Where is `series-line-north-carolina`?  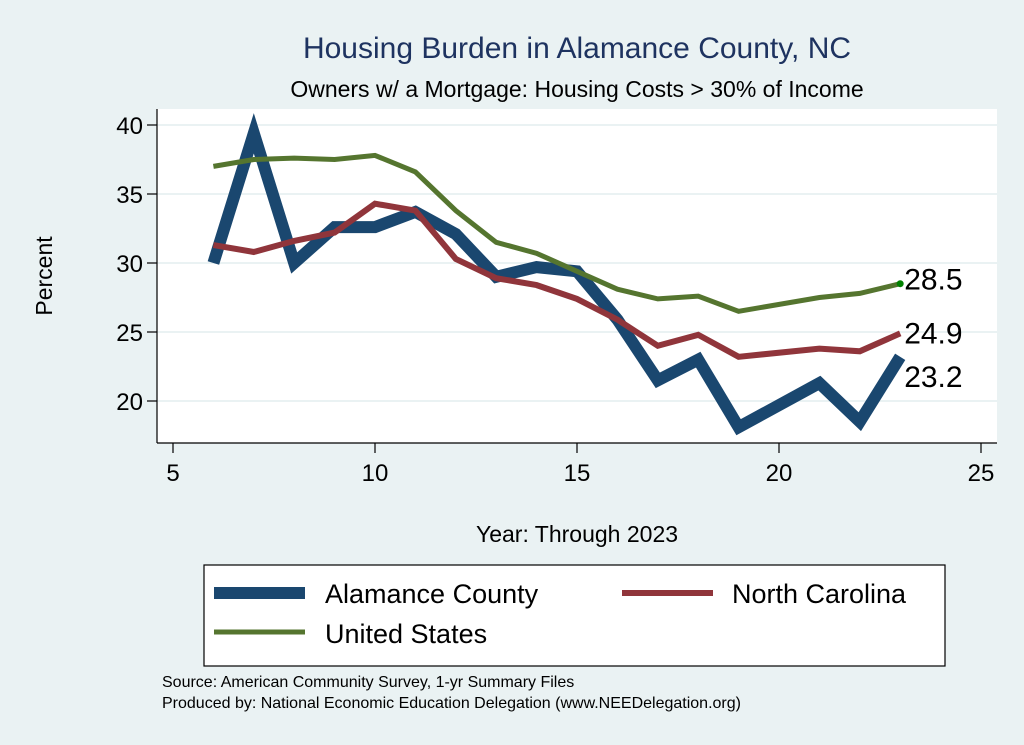
series-line-north-carolina is located at coordinates (557, 280).